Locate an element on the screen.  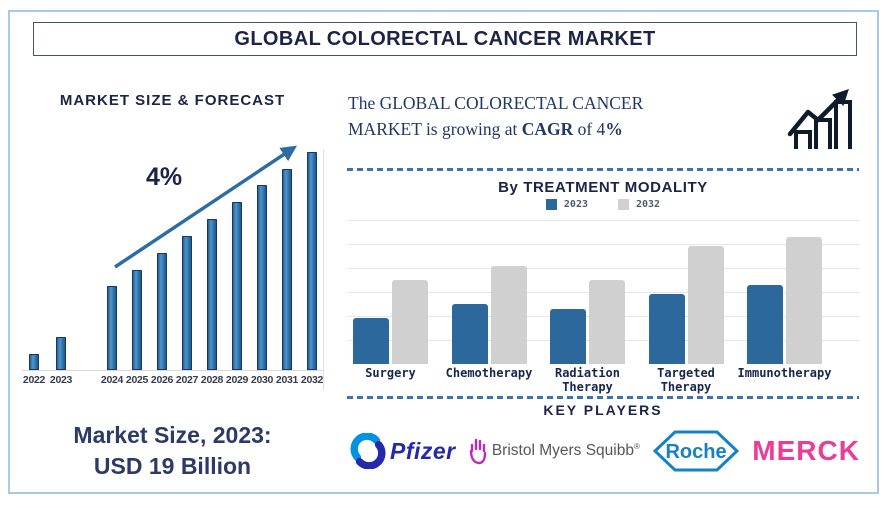
market-size-callout: Market Size, 2023: USD 19 Billion is located at coordinates (172, 451).